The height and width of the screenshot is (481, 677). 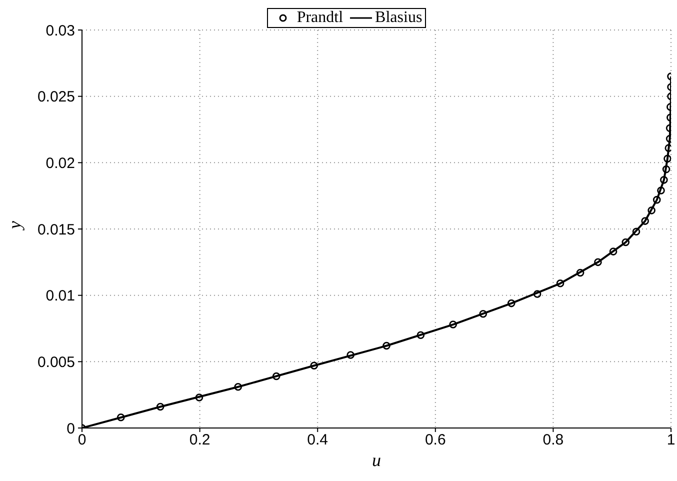 I want to click on x-tick-label: 0.8, so click(x=553, y=440).